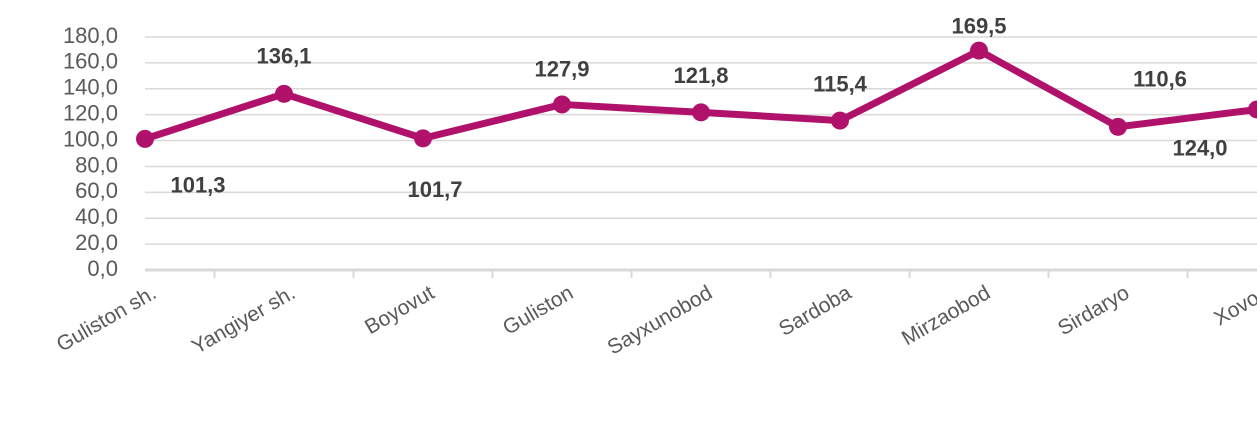 This screenshot has width=1257, height=423. What do you see at coordinates (978, 25) in the screenshot?
I see `data-label: 169,5` at bounding box center [978, 25].